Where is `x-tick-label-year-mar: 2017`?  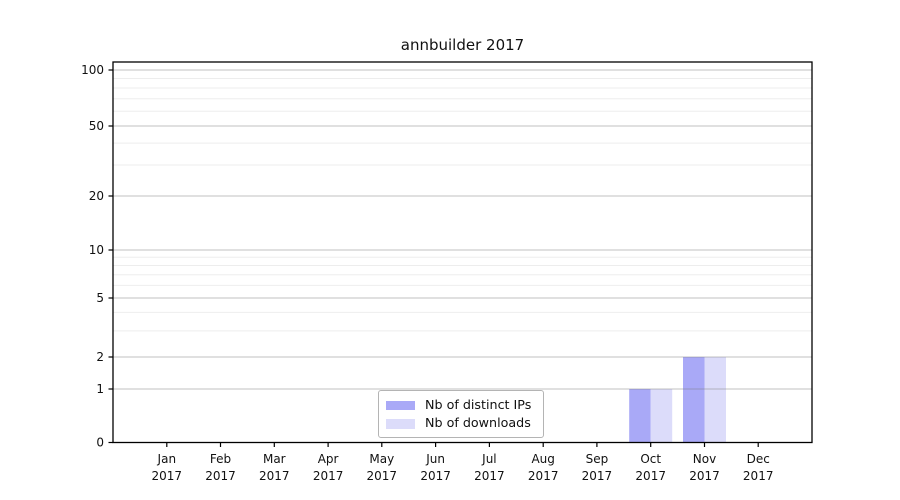 x-tick-label-year-mar: 2017 is located at coordinates (274, 476).